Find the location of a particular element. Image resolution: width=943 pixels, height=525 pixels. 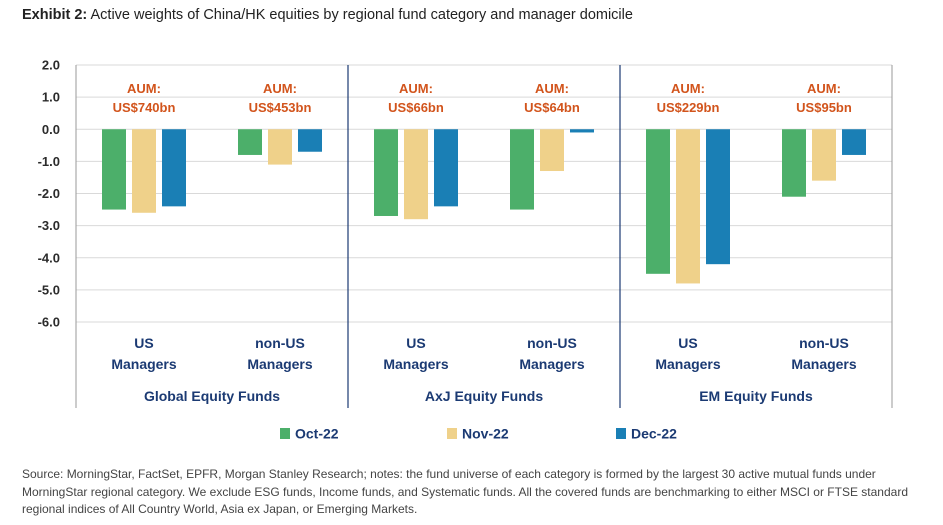

y-tick-label: -4.0 is located at coordinates (49, 257).